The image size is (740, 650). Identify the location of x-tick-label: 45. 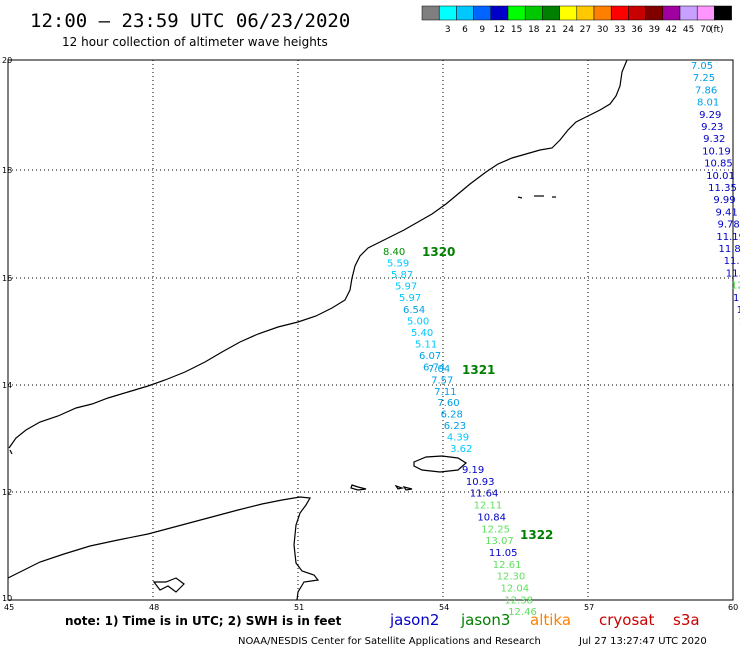
(9, 607).